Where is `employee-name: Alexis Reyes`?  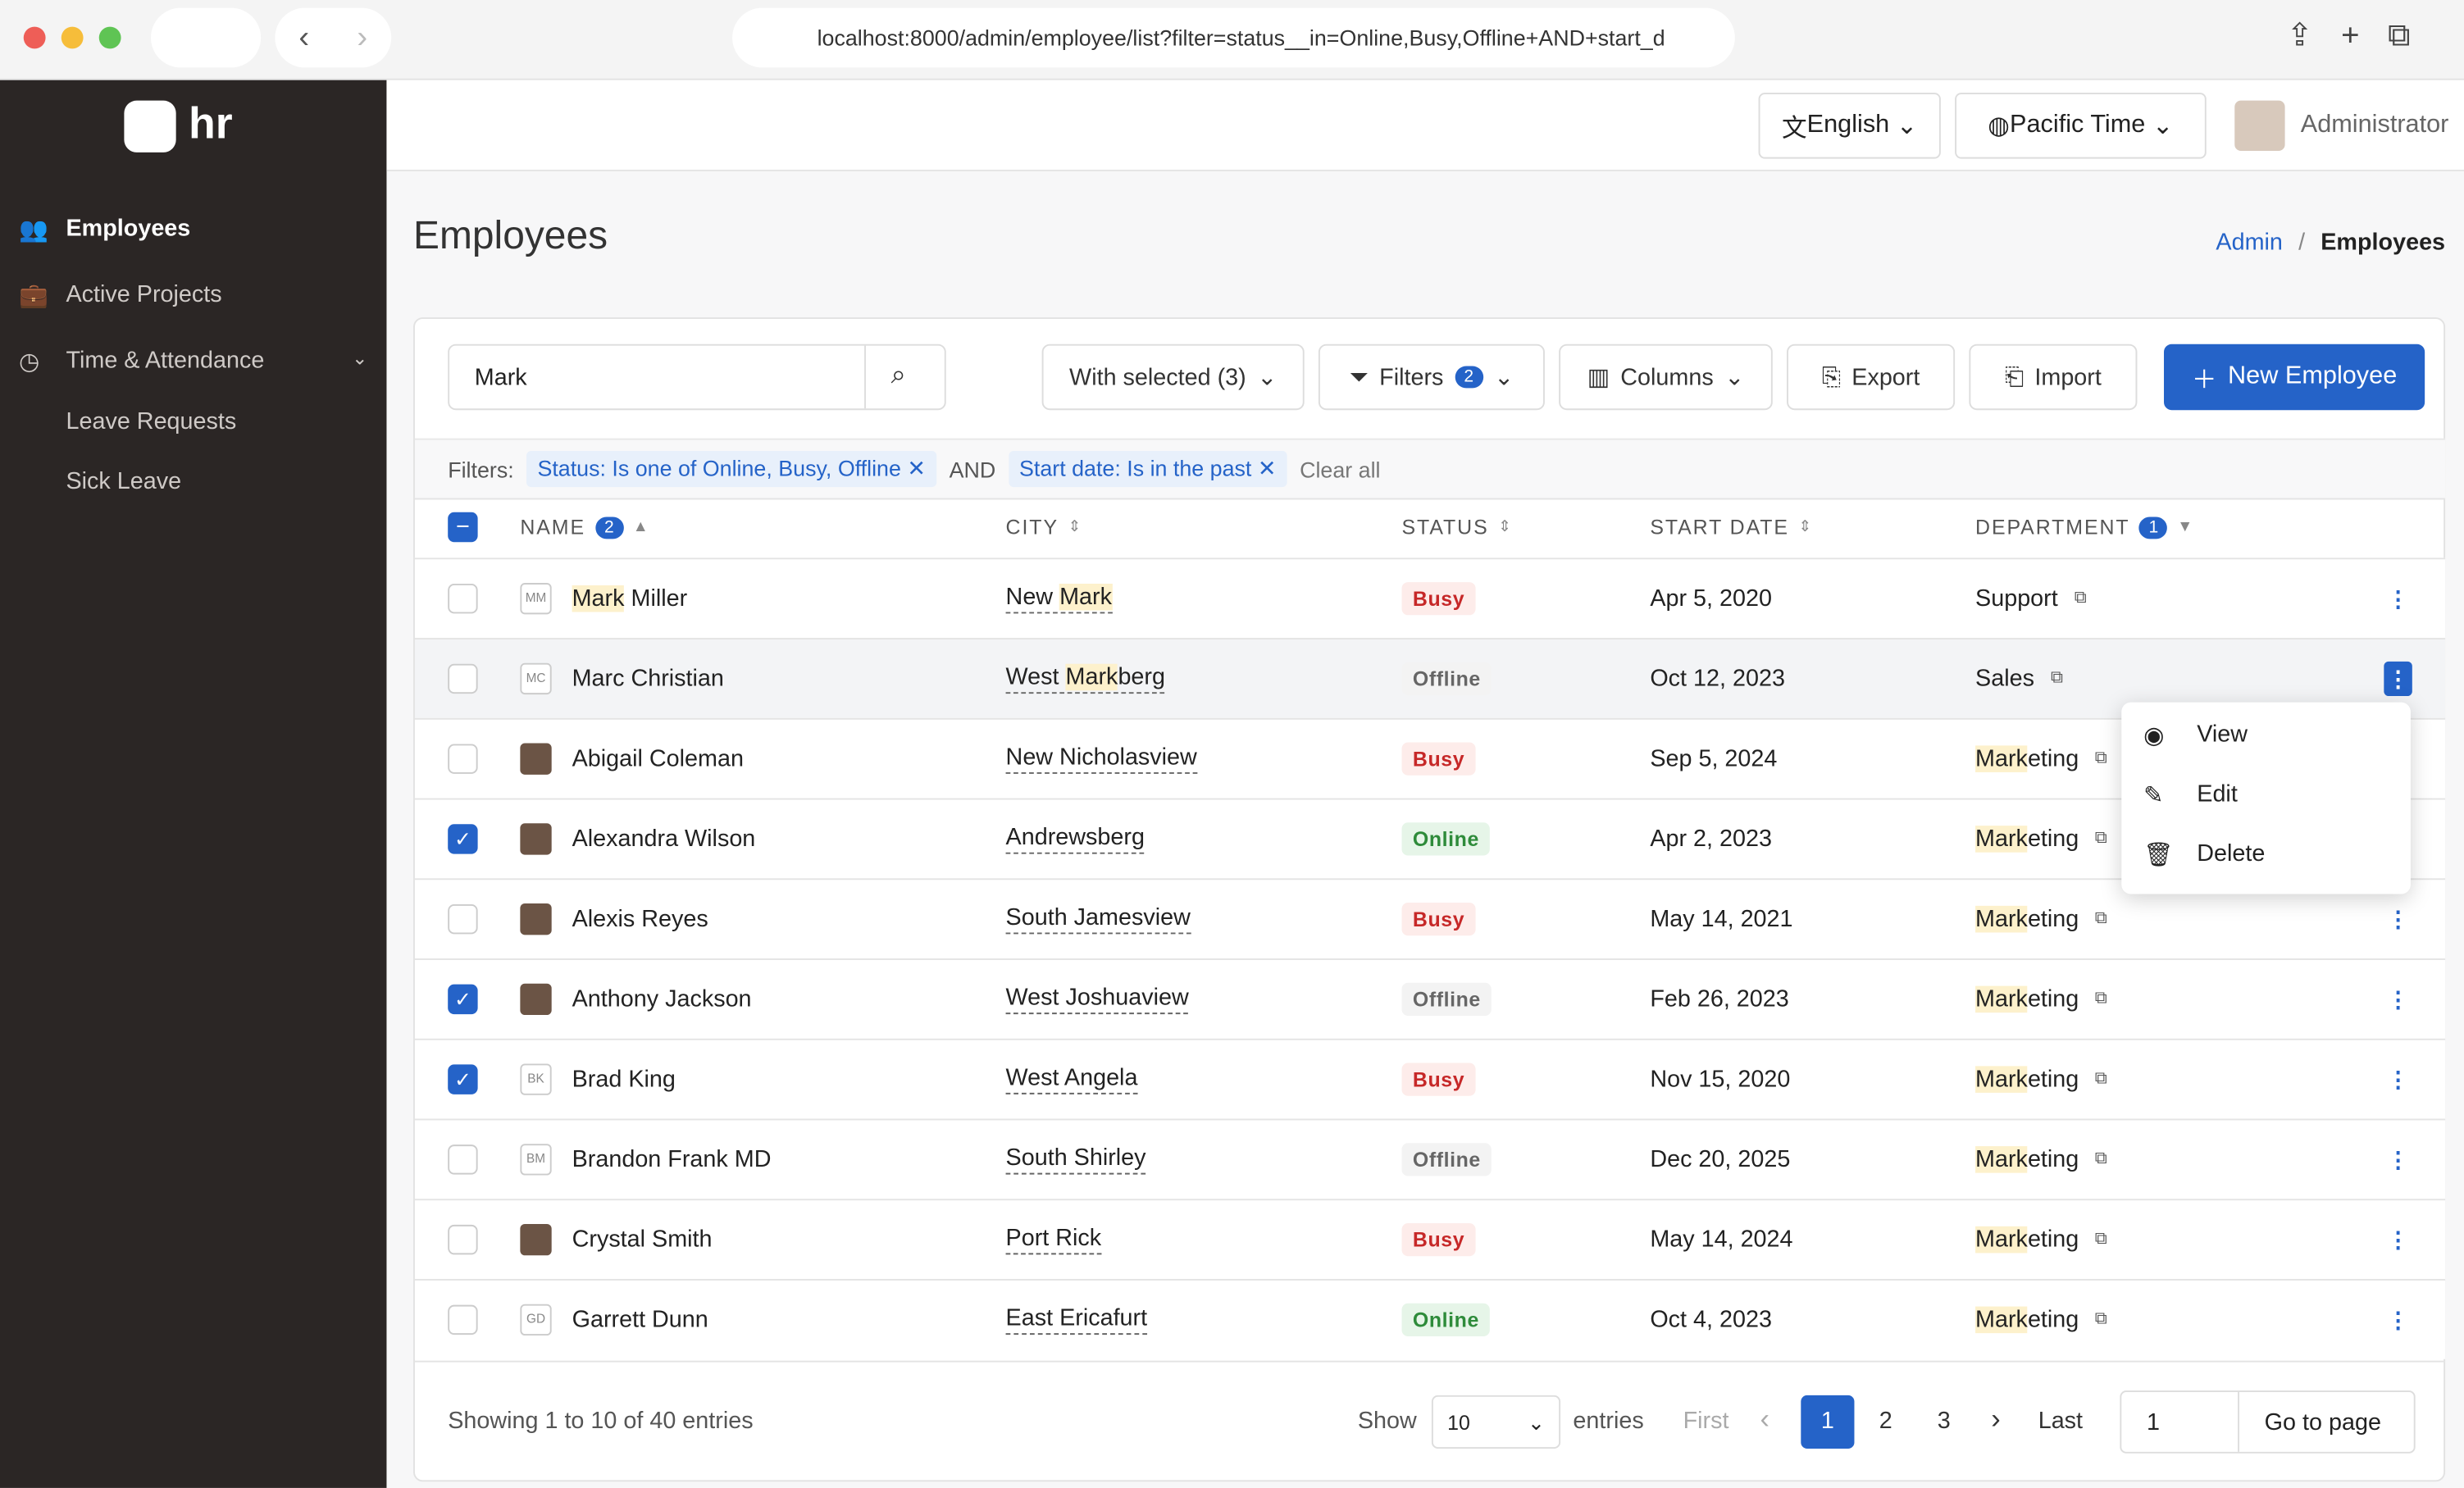
employee-name: Alexis Reyes is located at coordinates (640, 919).